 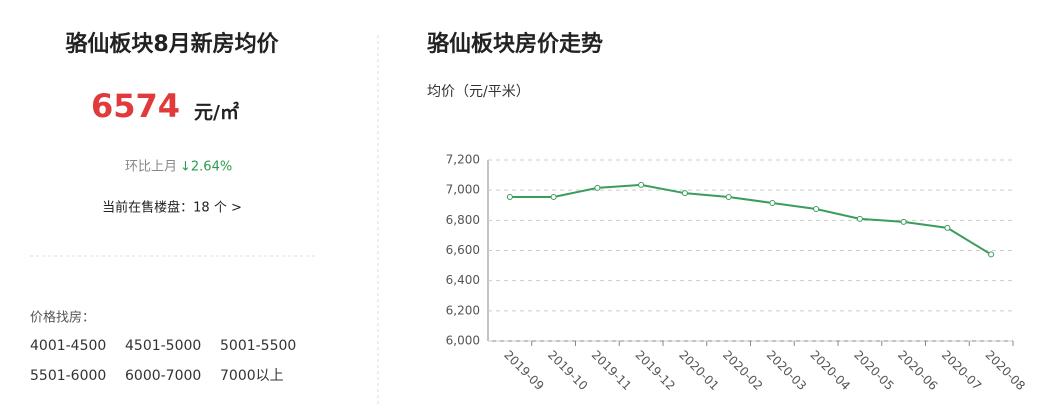 What do you see at coordinates (463, 190) in the screenshot?
I see `y-tick-label: 7,000` at bounding box center [463, 190].